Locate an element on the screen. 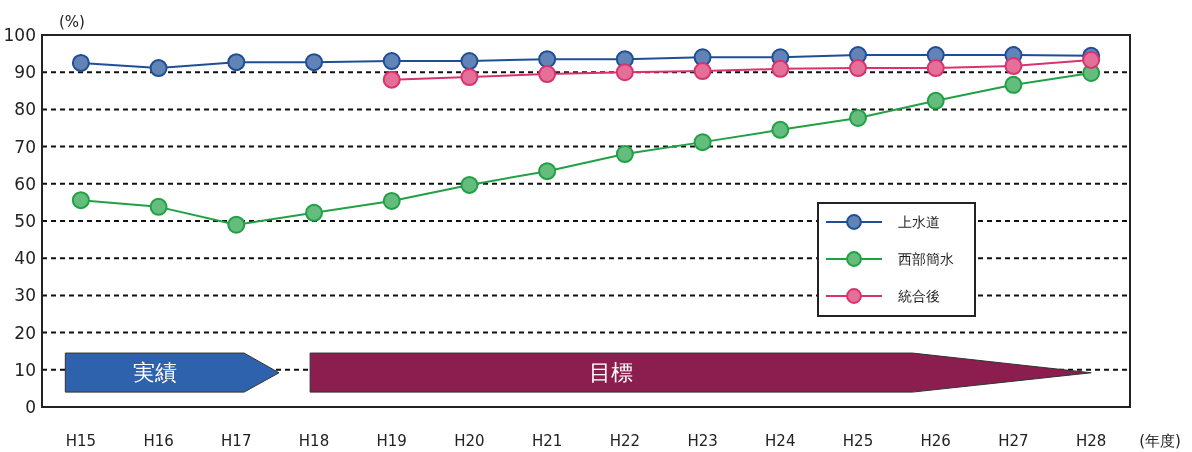  x-tick-label: H24 is located at coordinates (780, 441).